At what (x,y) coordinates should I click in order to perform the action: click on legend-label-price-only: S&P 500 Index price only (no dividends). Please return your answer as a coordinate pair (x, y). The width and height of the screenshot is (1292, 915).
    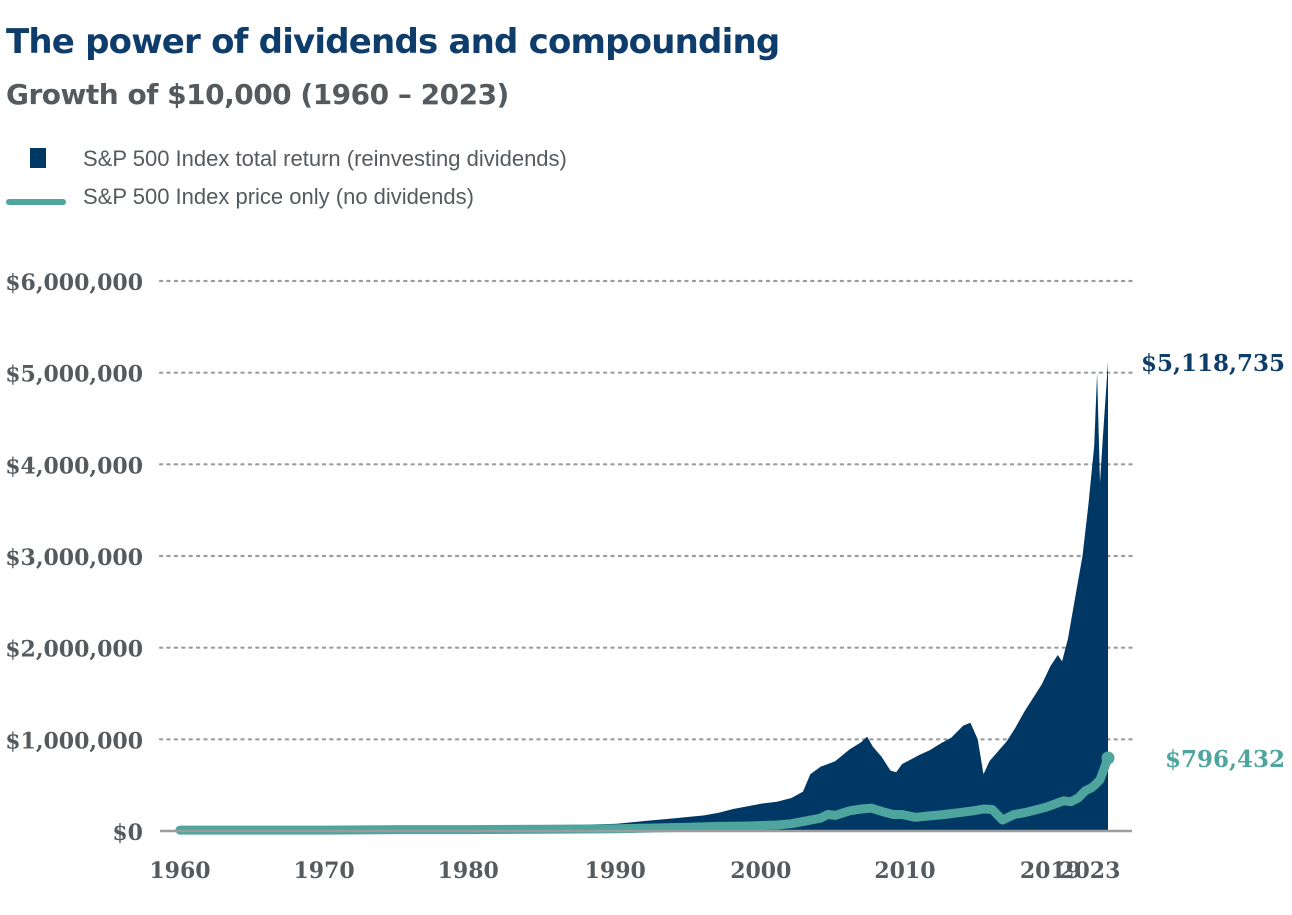
    Looking at the image, I should click on (278, 196).